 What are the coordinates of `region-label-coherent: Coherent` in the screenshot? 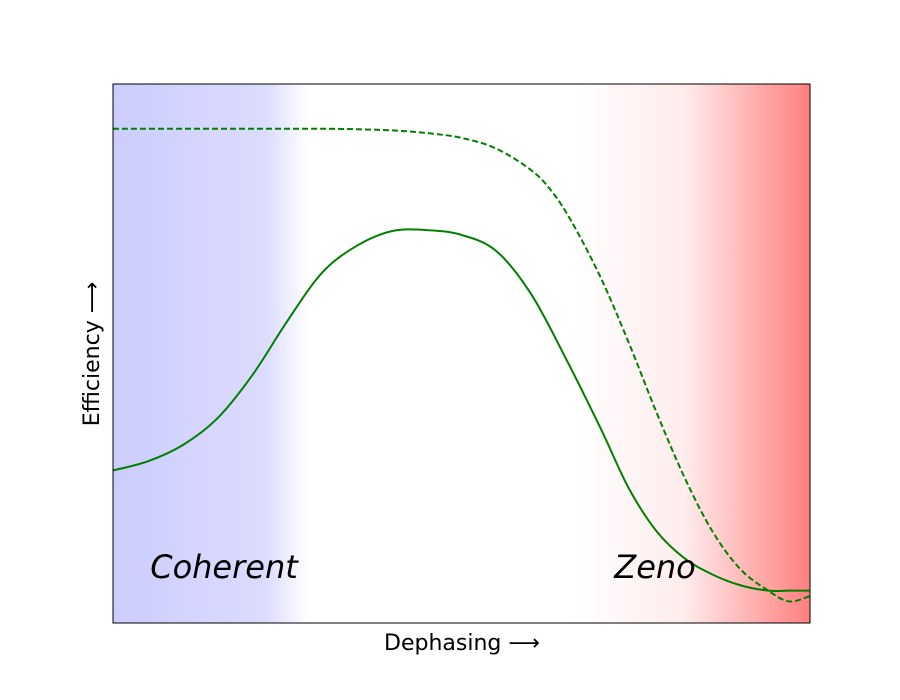 It's located at (224, 567).